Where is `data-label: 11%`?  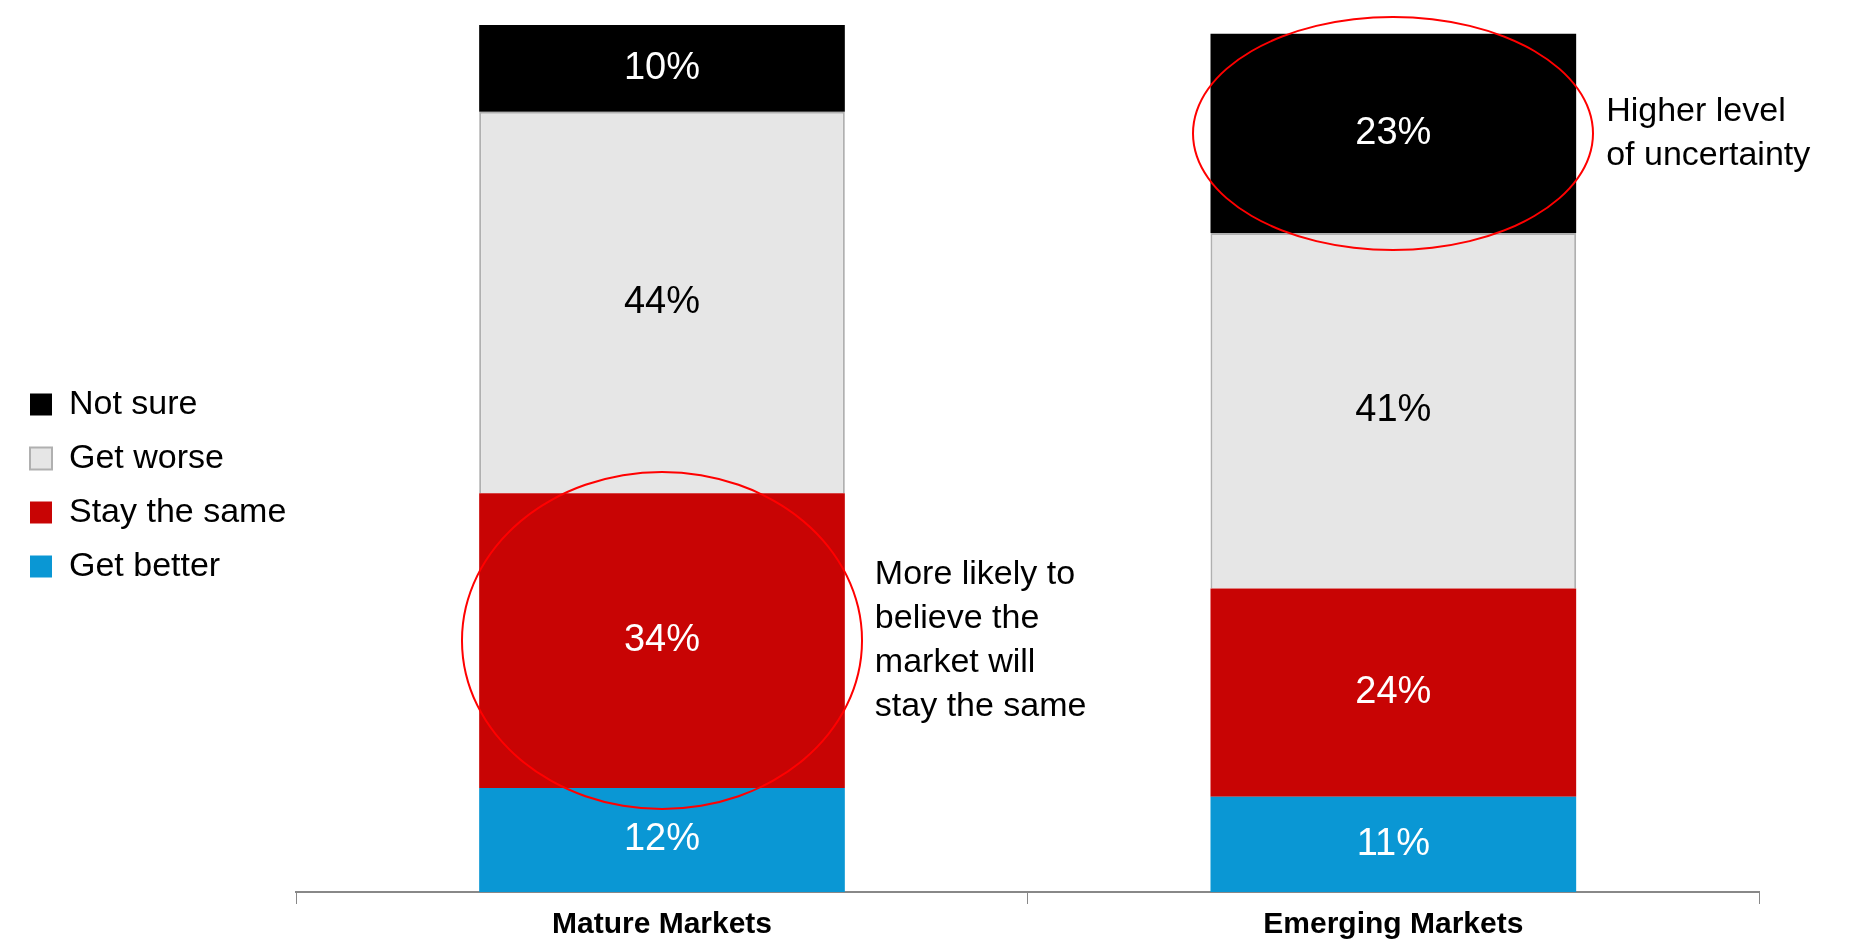 data-label: 11% is located at coordinates (1393, 841).